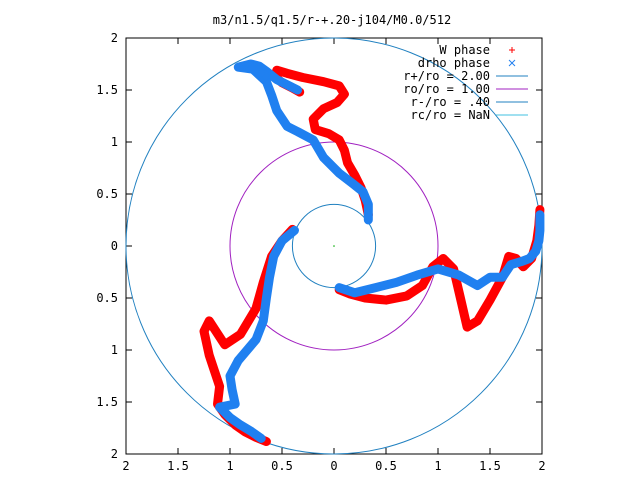  I want to click on chart-title: m3/n1.5/q1.5/r-+.20-j104/M0.0/512, so click(332, 20).